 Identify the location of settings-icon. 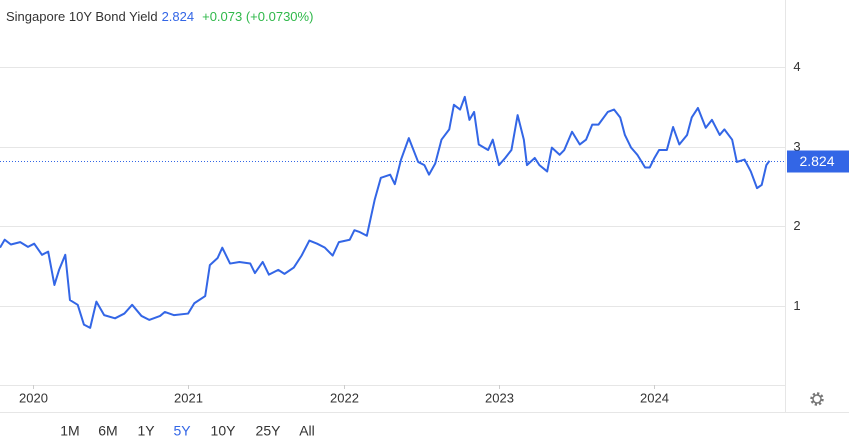
(817, 399).